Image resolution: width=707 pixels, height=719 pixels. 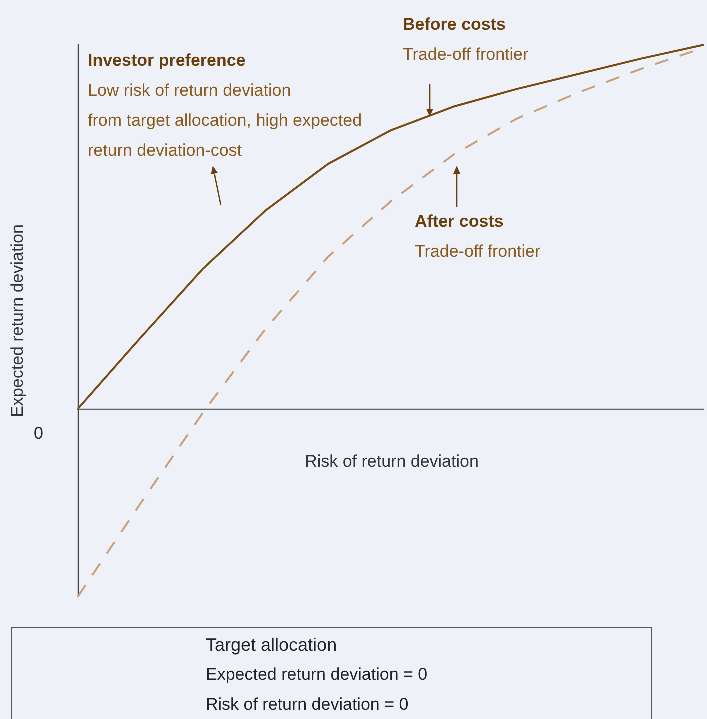 I want to click on text: Target allocation Expected return deviation = 0 Risk of return deviation = 0, so click(x=317, y=674).